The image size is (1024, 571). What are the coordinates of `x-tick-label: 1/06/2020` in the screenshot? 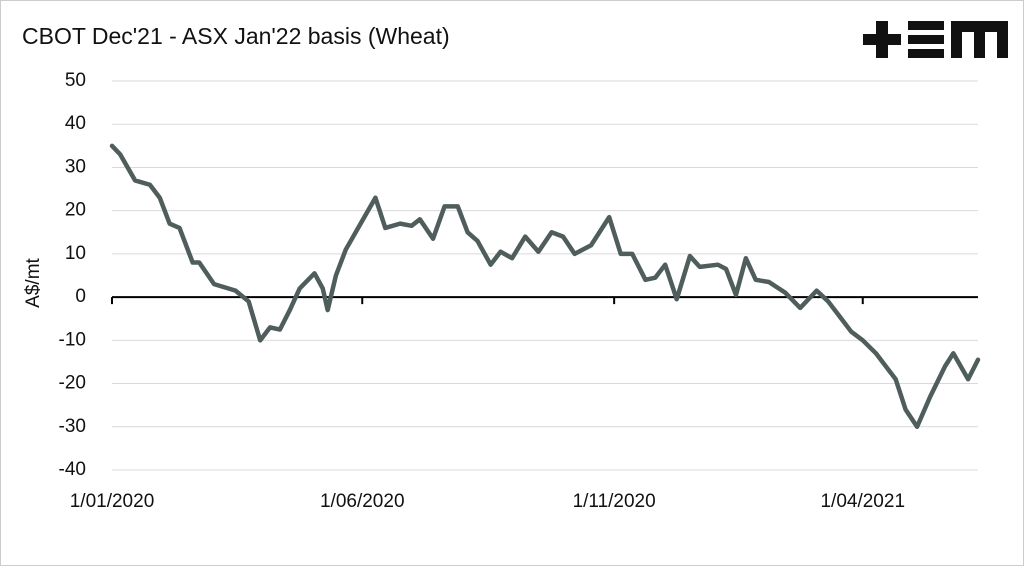 It's located at (362, 501).